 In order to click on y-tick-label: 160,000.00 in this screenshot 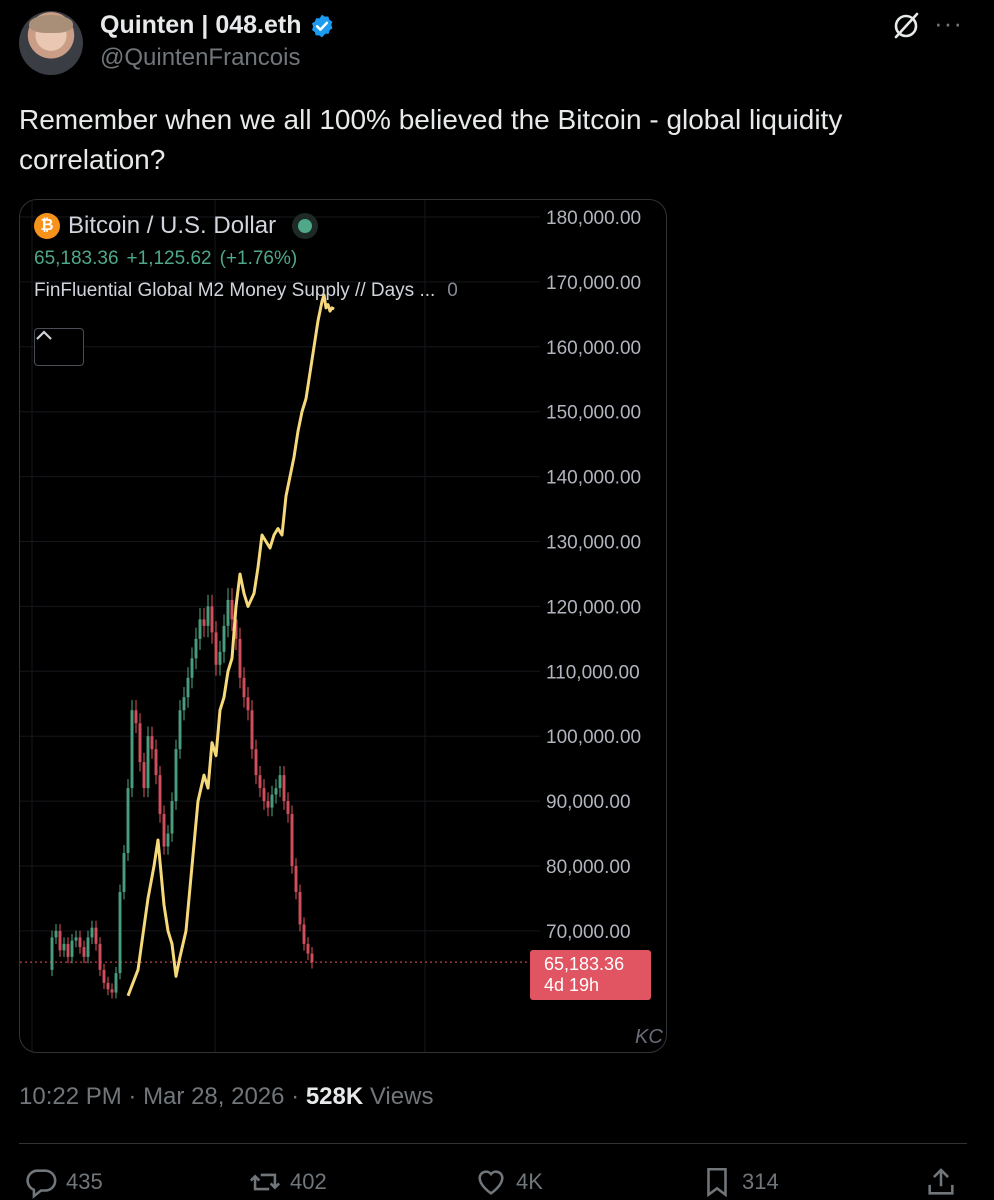, I will do `click(593, 348)`.